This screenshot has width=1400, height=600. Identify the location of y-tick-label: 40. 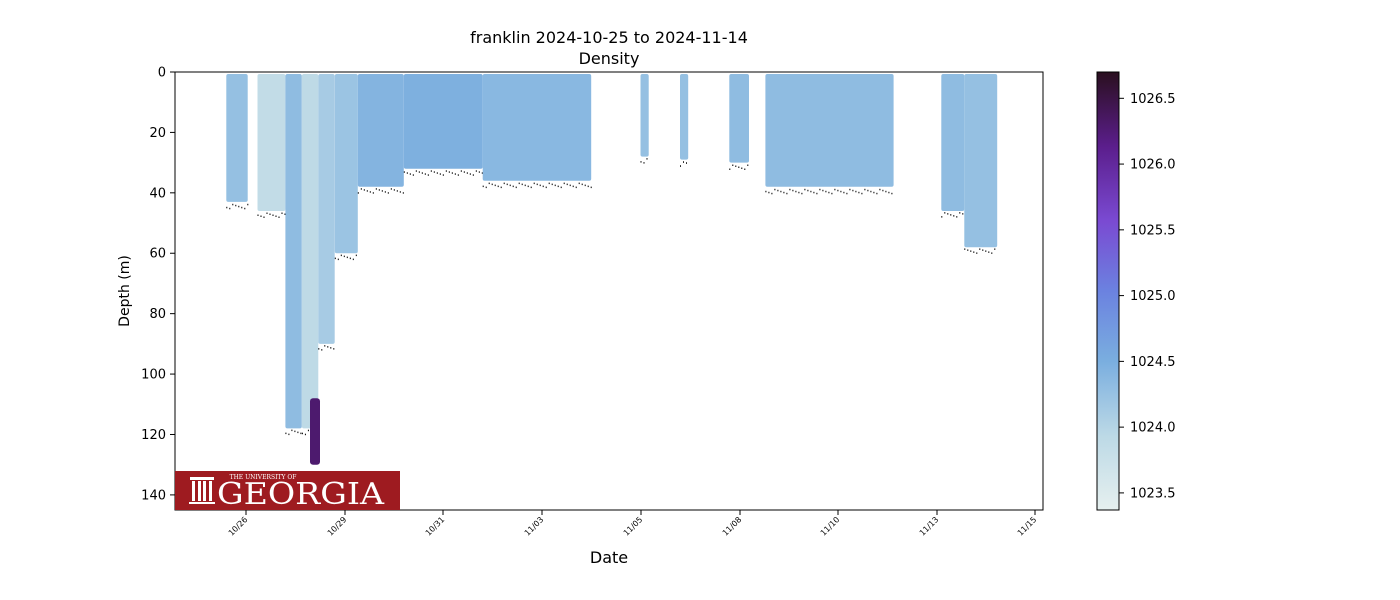
(157, 193).